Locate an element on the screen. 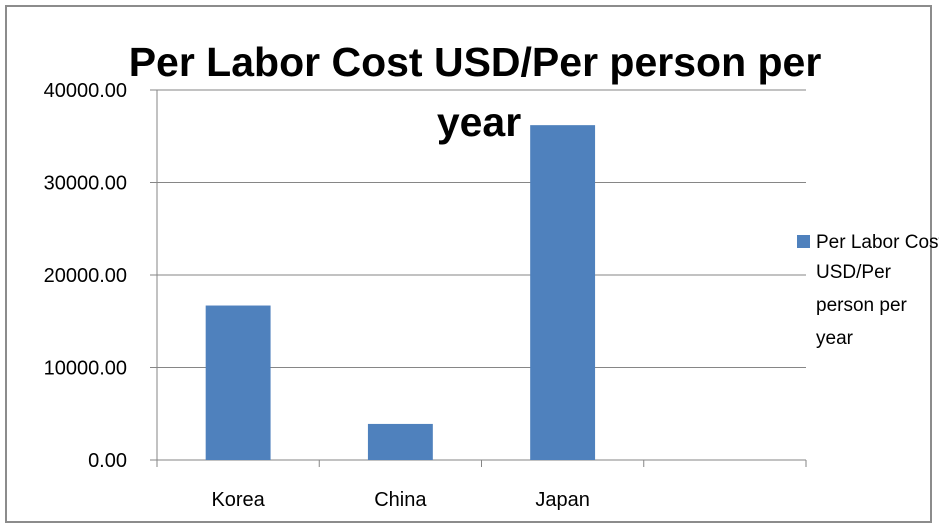 Image resolution: width=939 pixels, height=525 pixels. y-tick-label: 30000.00 is located at coordinates (85, 184).